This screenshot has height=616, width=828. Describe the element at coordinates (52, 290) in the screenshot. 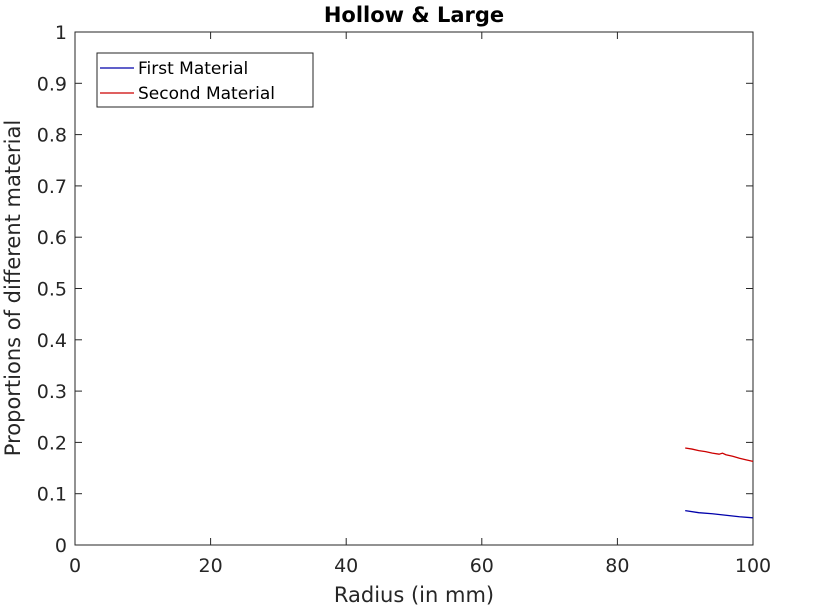

I see `y-tick-label: 0.5` at that location.